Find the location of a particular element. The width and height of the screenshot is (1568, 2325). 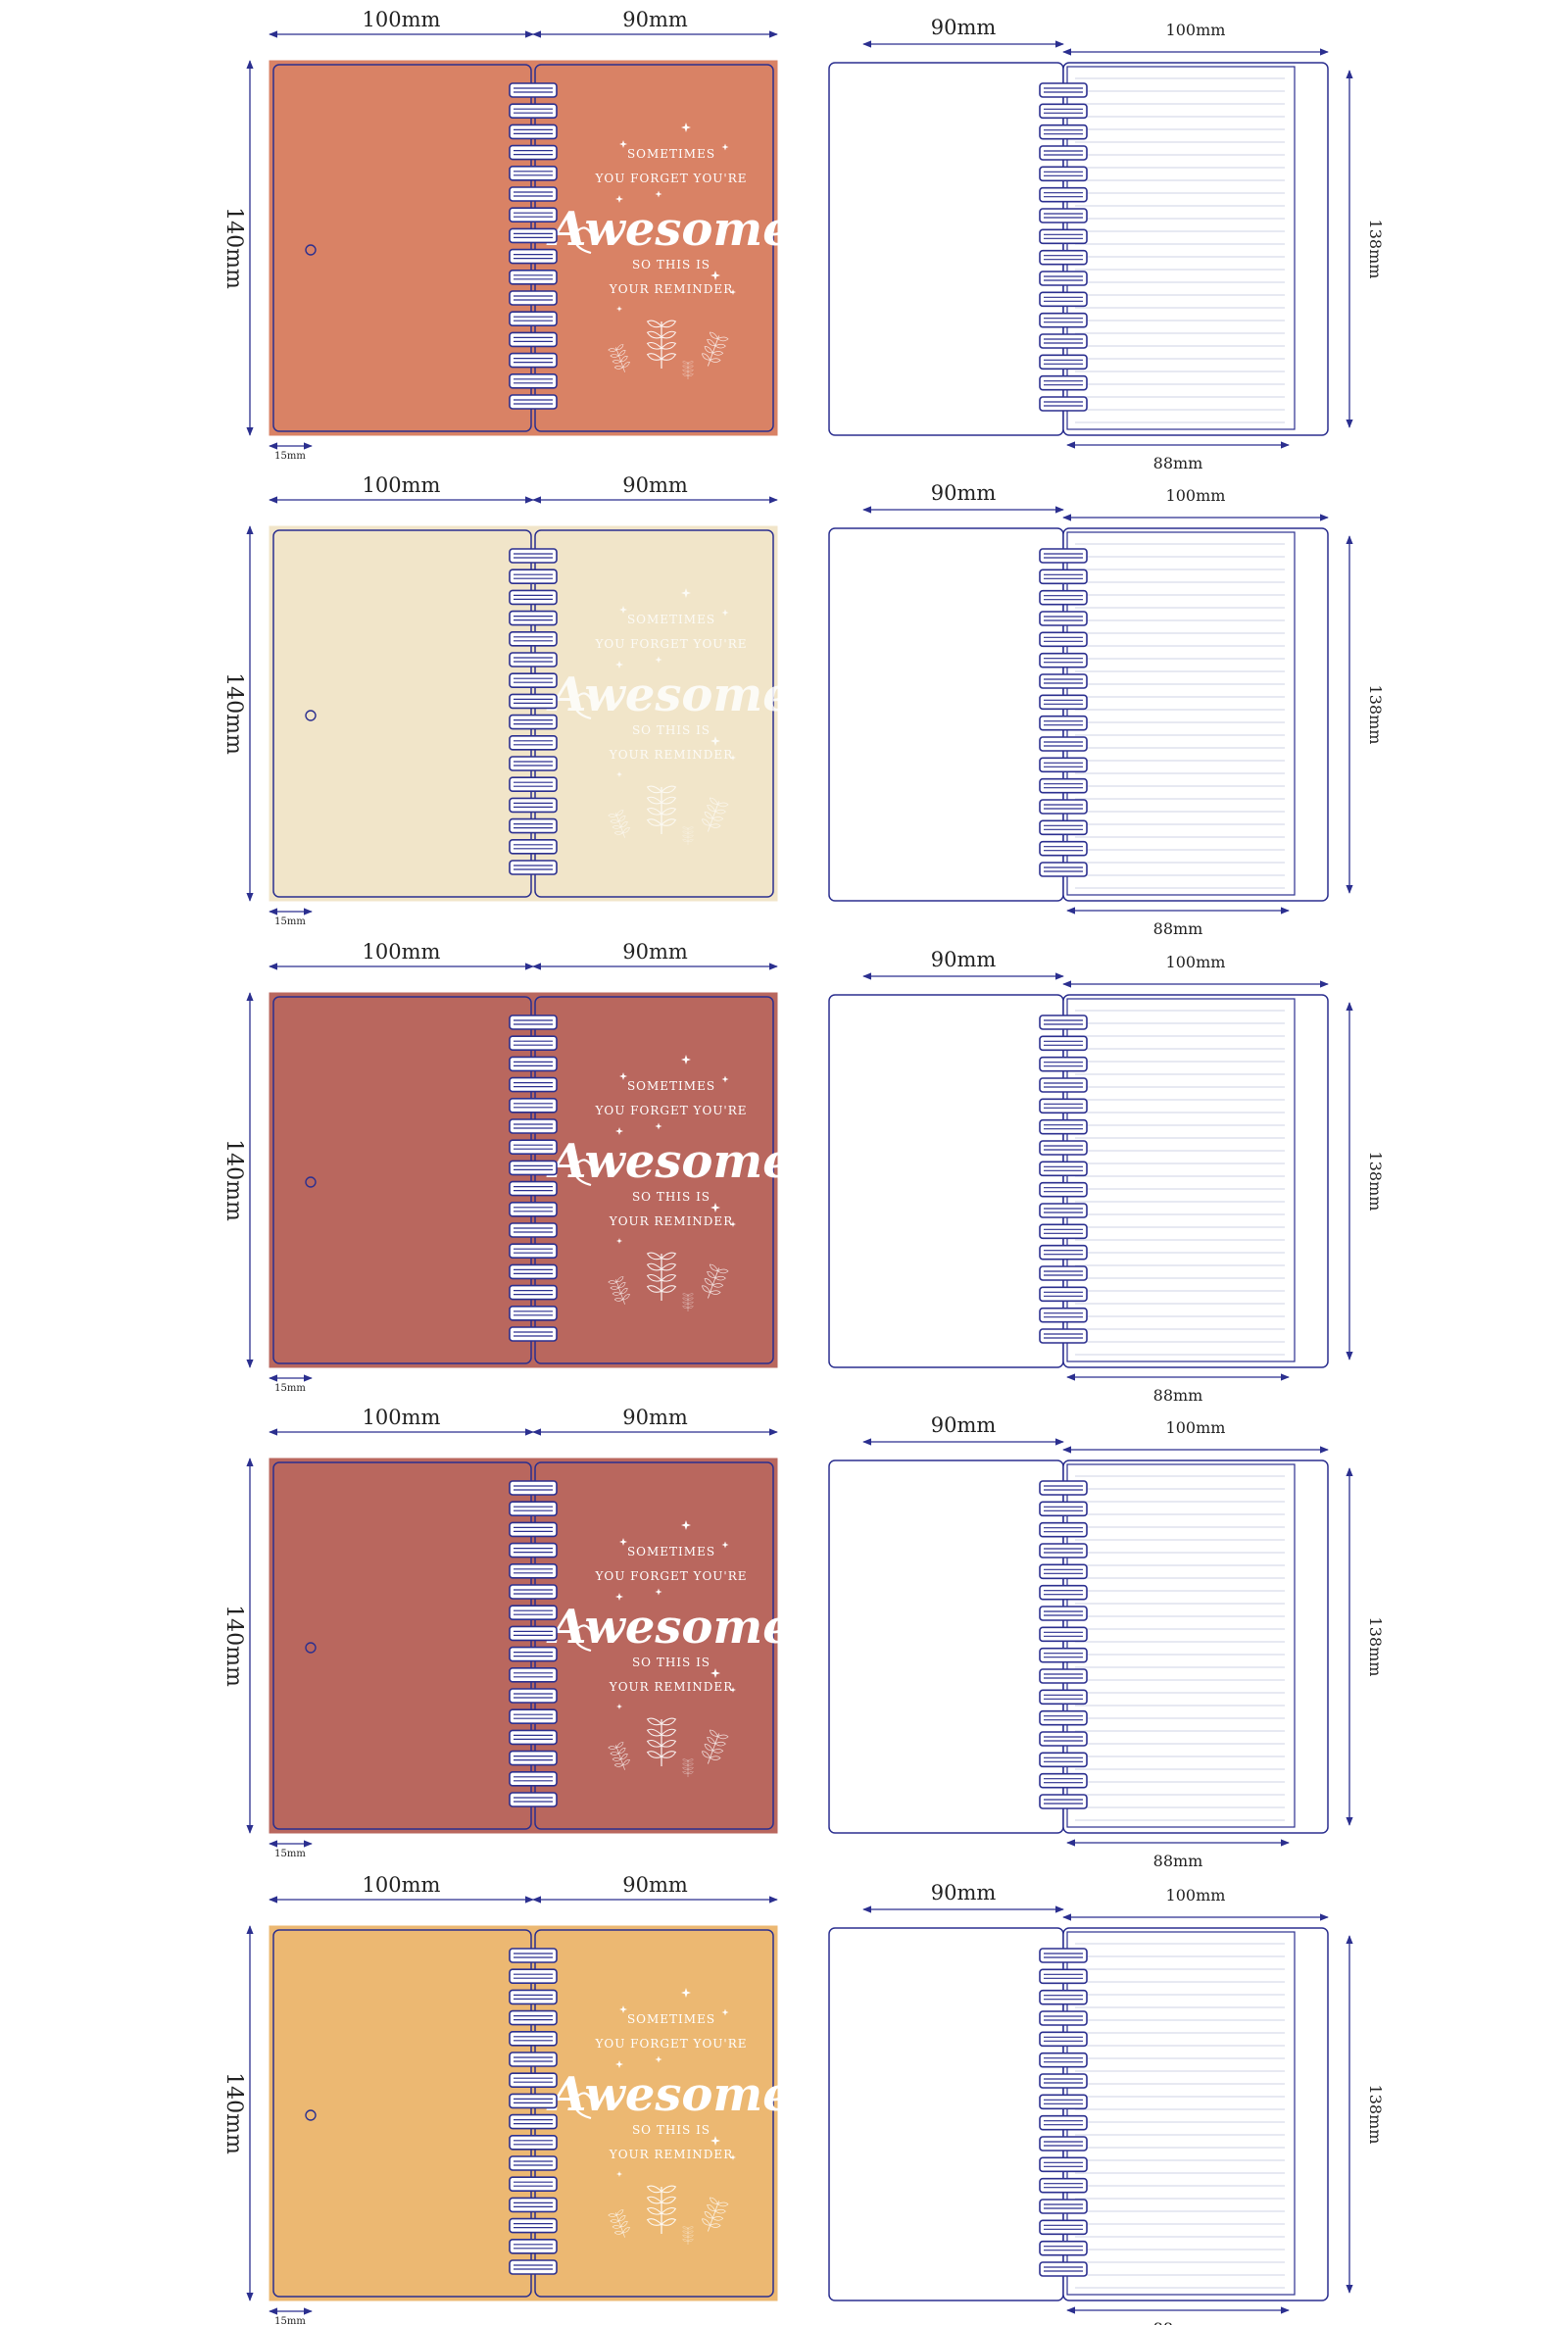

inner-page-width-dim-label: 88mm is located at coordinates (1178, 928).